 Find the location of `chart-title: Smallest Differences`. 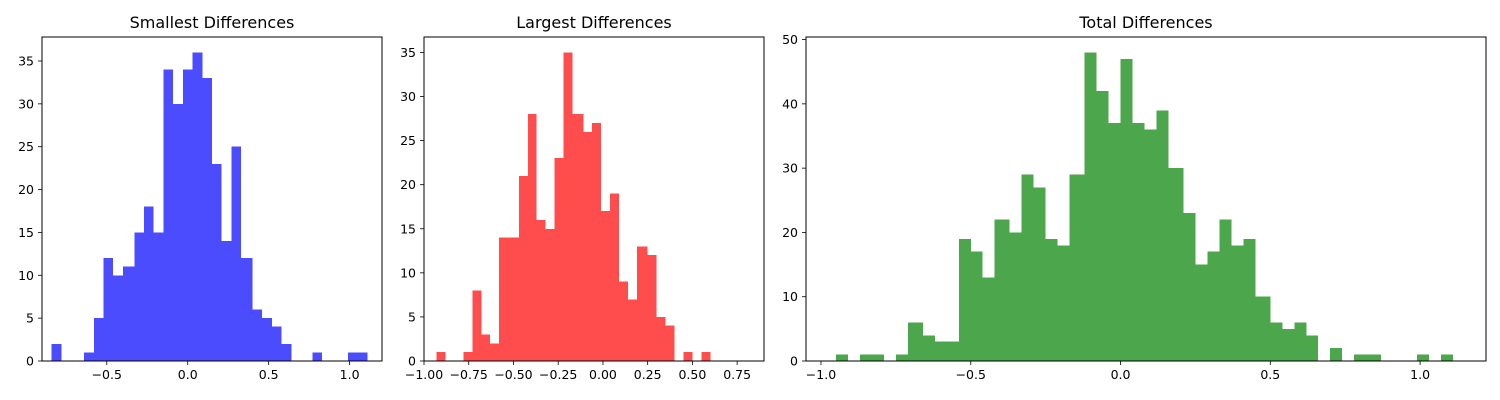

chart-title: Smallest Differences is located at coordinates (212, 22).